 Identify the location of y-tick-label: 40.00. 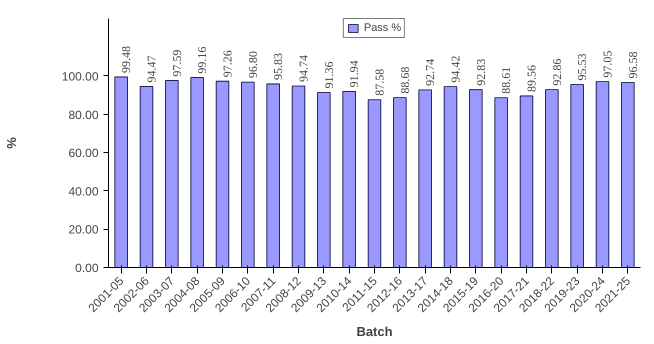
(83, 191).